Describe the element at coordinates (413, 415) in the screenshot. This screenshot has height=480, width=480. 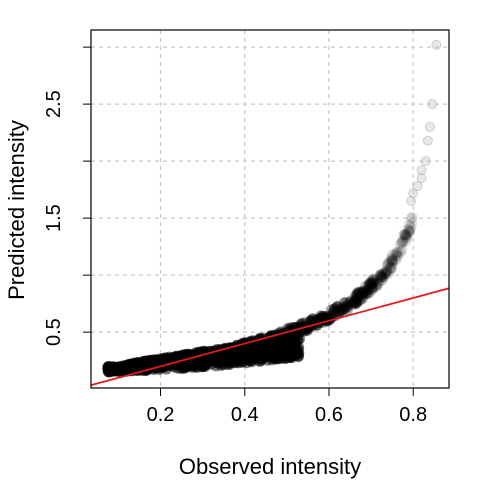
I see `x-tick-label: 0.8` at that location.